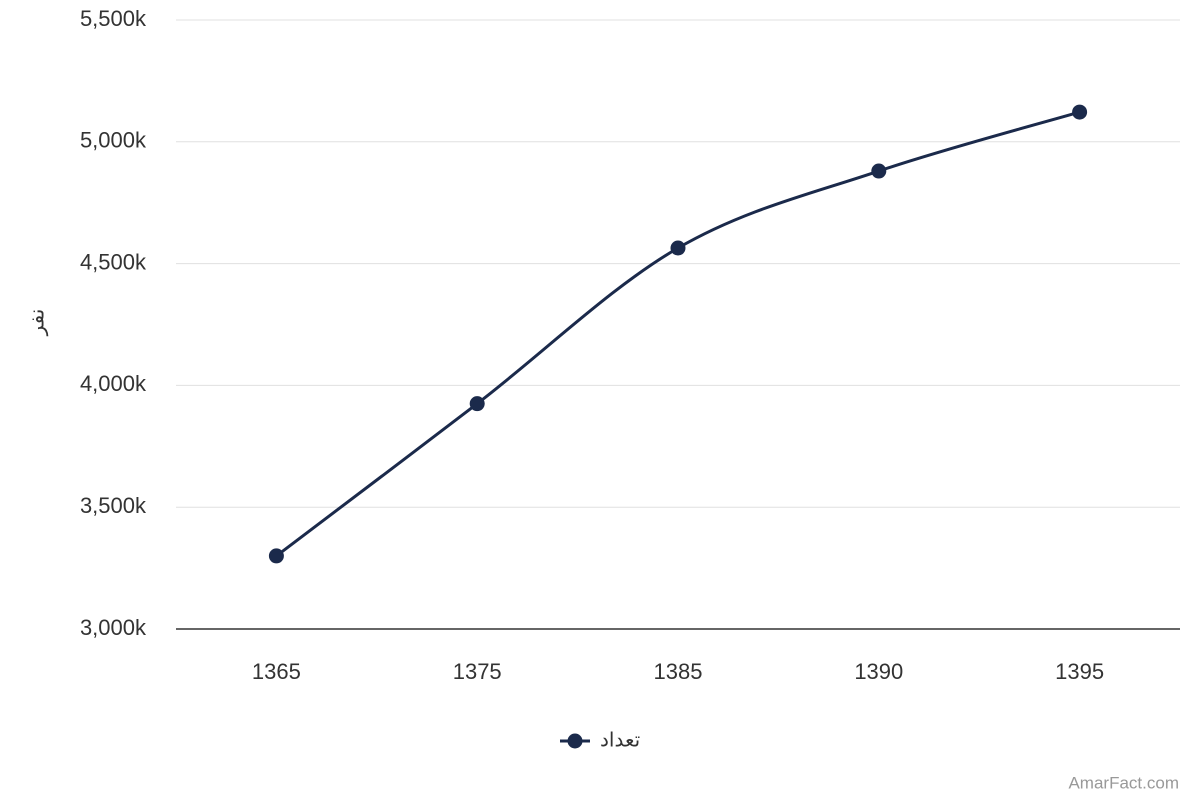 This screenshot has height=800, width=1200. What do you see at coordinates (477, 671) in the screenshot?
I see `x-tick-label: 1375` at bounding box center [477, 671].